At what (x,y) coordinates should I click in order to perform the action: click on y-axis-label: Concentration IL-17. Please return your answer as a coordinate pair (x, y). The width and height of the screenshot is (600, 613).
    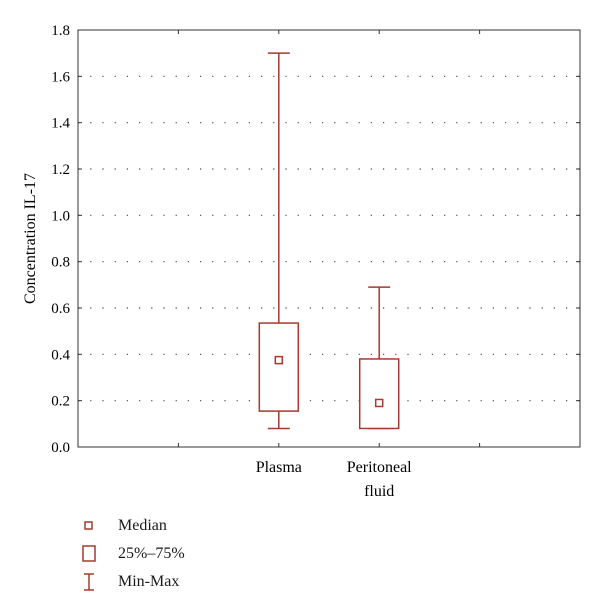
    Looking at the image, I should click on (30, 238).